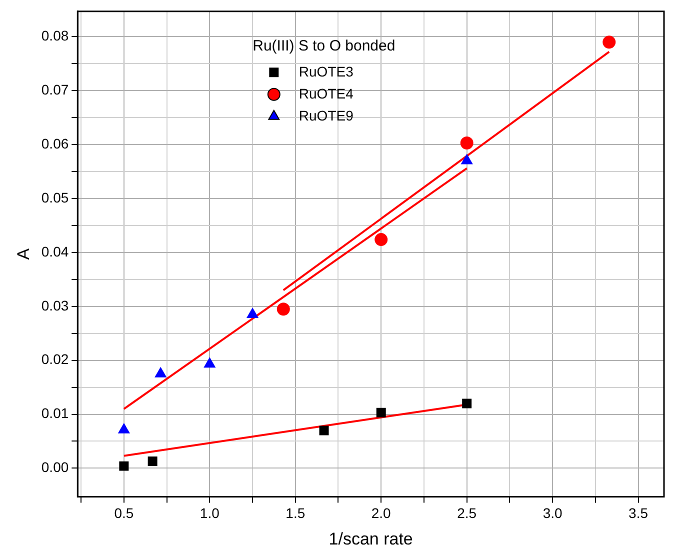  Describe the element at coordinates (552, 513) in the screenshot. I see `text: 3.0` at that location.